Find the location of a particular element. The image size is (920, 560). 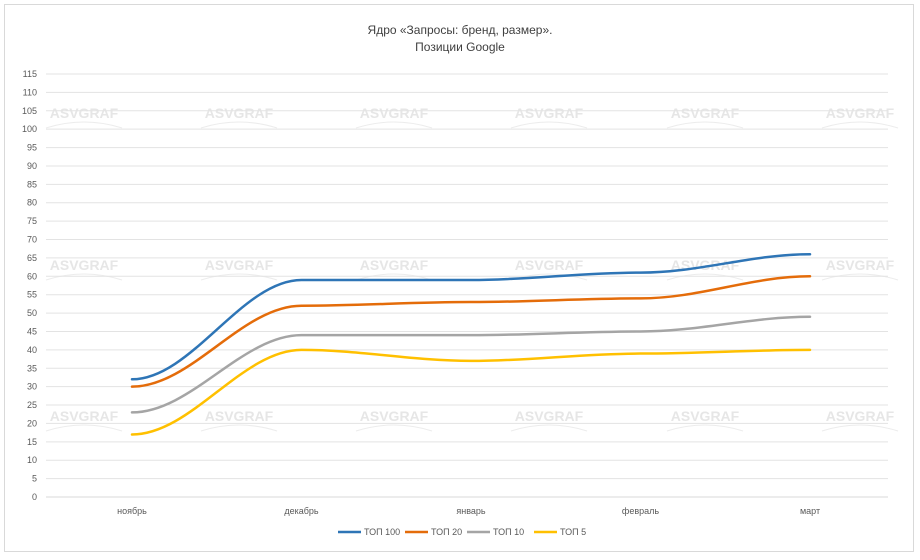

y-tick-label: 60 is located at coordinates (32, 276).